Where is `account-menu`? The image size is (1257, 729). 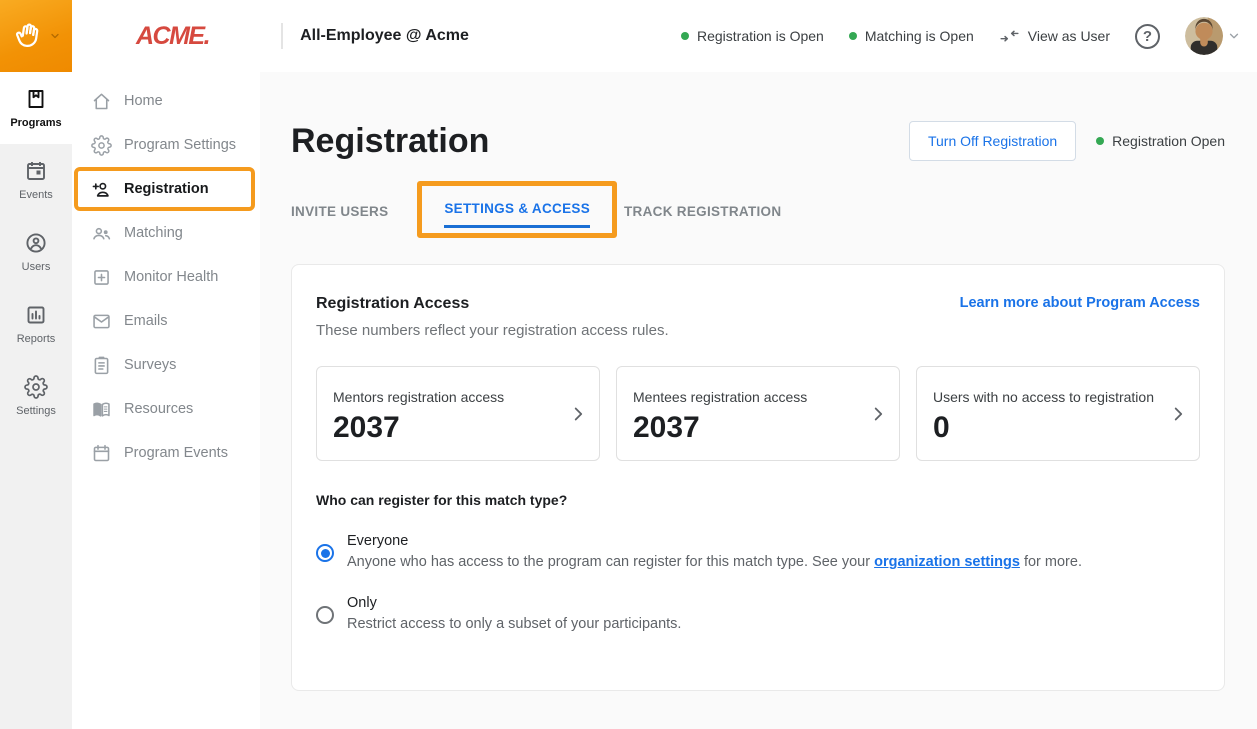 account-menu is located at coordinates (1213, 36).